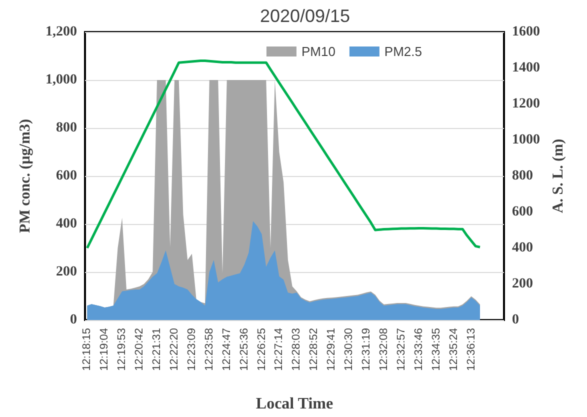  I want to click on x-tick-label: 12:28:52, so click(314, 349).